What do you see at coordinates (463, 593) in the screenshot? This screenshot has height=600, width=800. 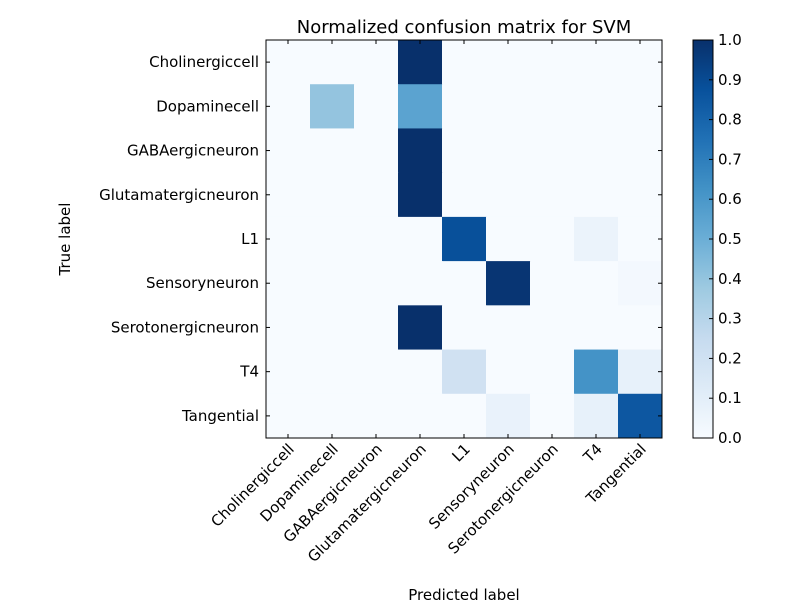 I see `x-axis-label: Predicted label` at bounding box center [463, 593].